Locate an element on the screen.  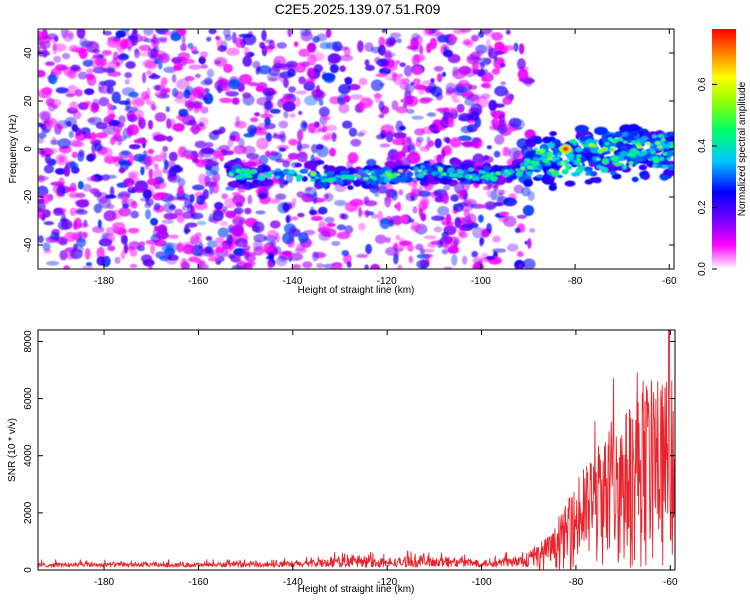
x-tick-label: -80 is located at coordinates (575, 281).